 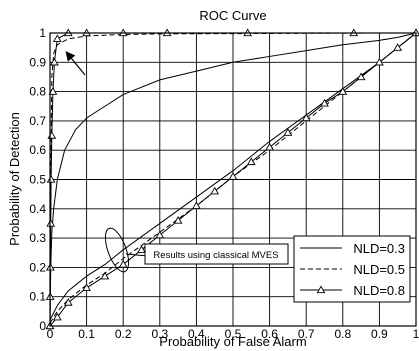 I want to click on legend-marker, so click(x=321, y=289).